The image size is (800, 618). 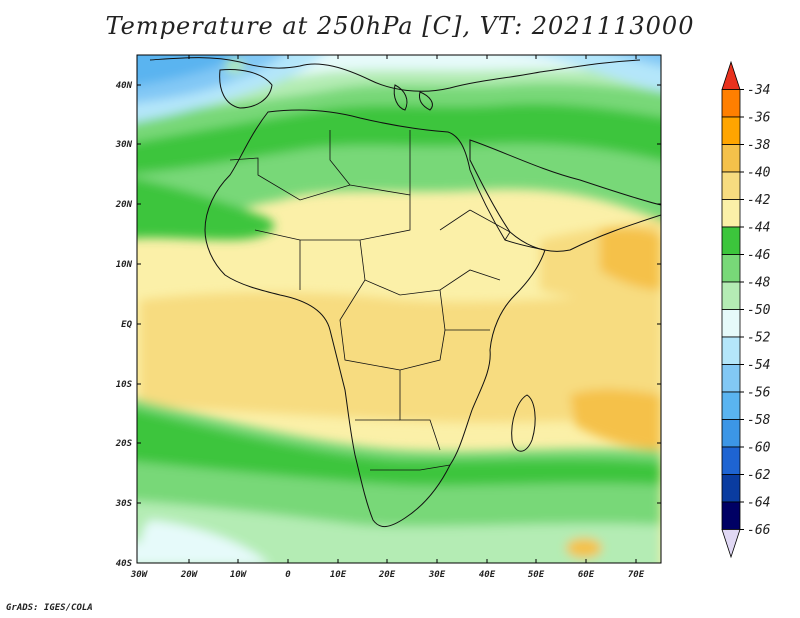 What do you see at coordinates (139, 575) in the screenshot?
I see `lon-label-30w: 30W` at bounding box center [139, 575].